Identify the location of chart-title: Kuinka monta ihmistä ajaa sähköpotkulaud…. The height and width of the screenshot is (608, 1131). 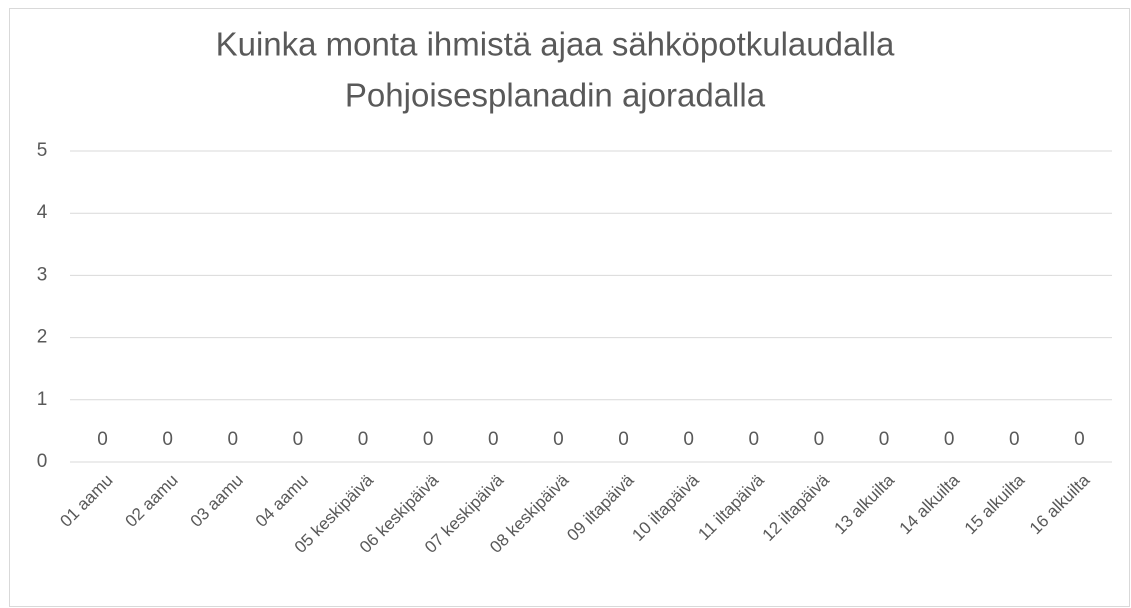
(555, 44).